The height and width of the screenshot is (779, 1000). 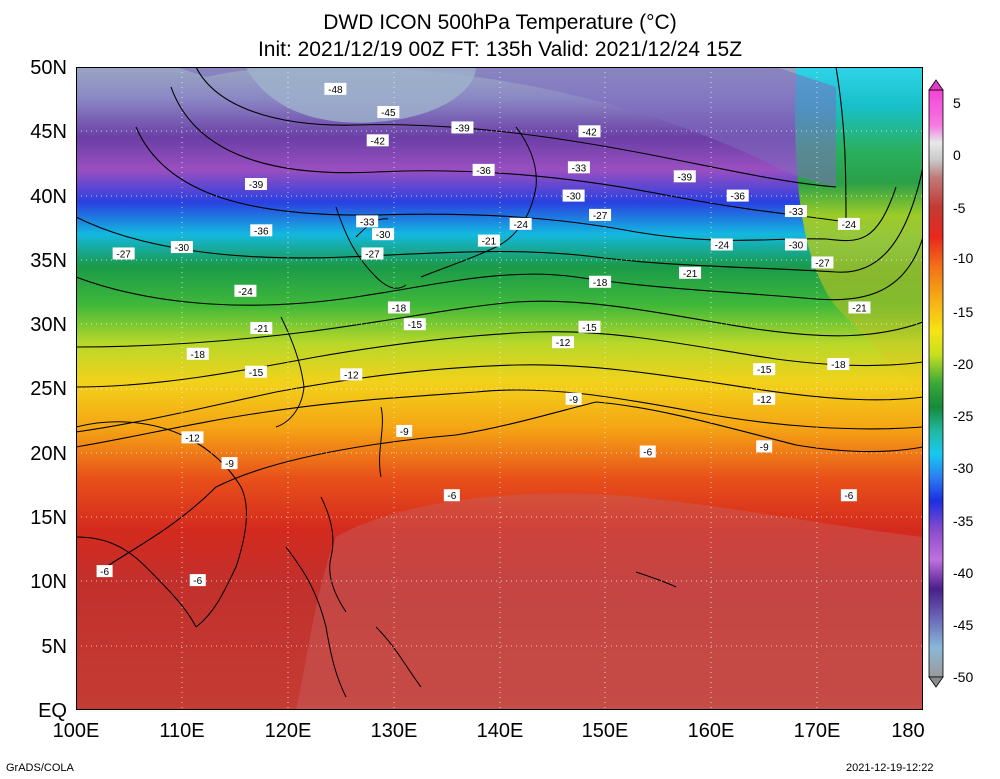 I want to click on contour-label-text: -30, so click(x=573, y=197).